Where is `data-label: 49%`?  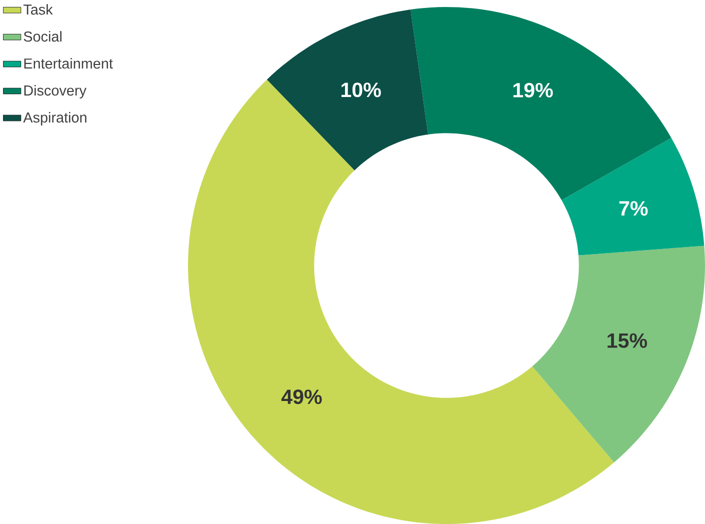
data-label: 49% is located at coordinates (301, 397).